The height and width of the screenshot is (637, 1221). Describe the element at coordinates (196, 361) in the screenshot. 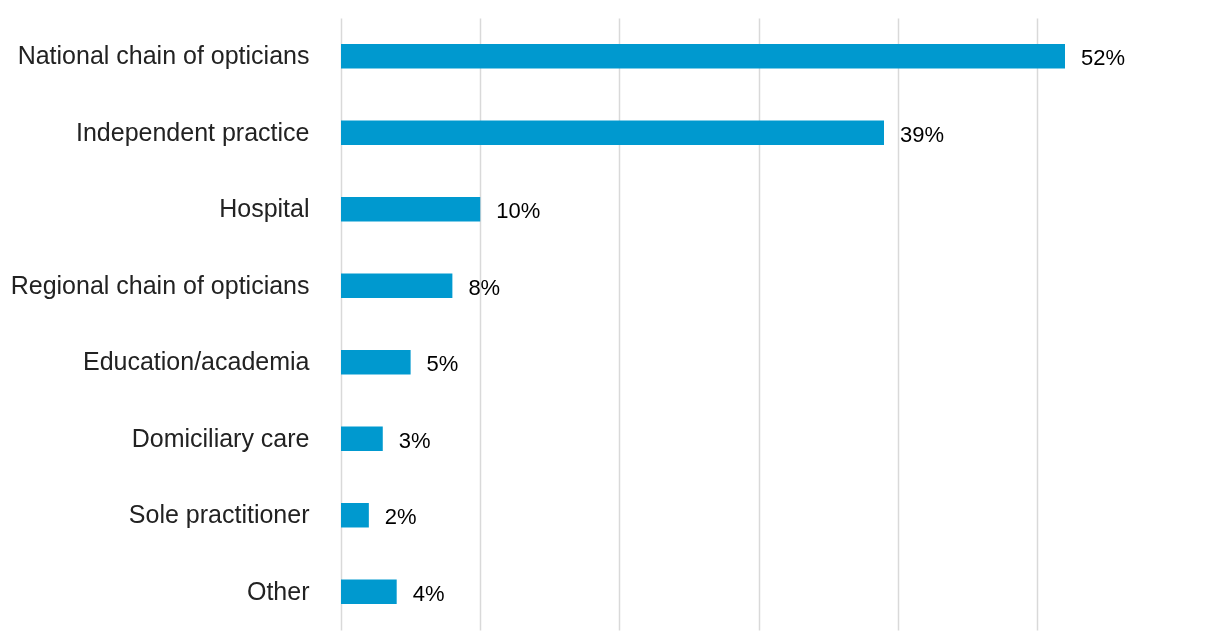

I see `y-tick-label: Education/academia` at that location.